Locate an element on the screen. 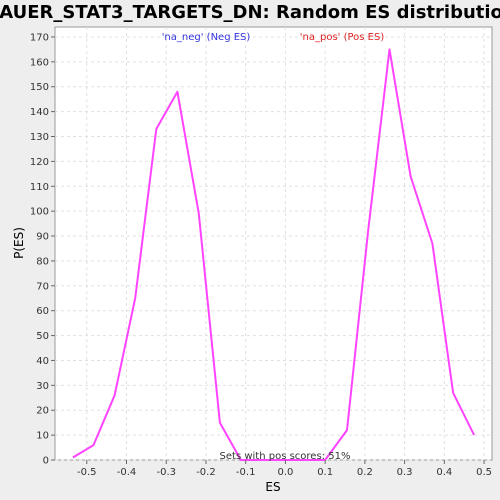 Image resolution: width=500 pixels, height=500 pixels. y-tick-label: 80 is located at coordinates (42, 261).